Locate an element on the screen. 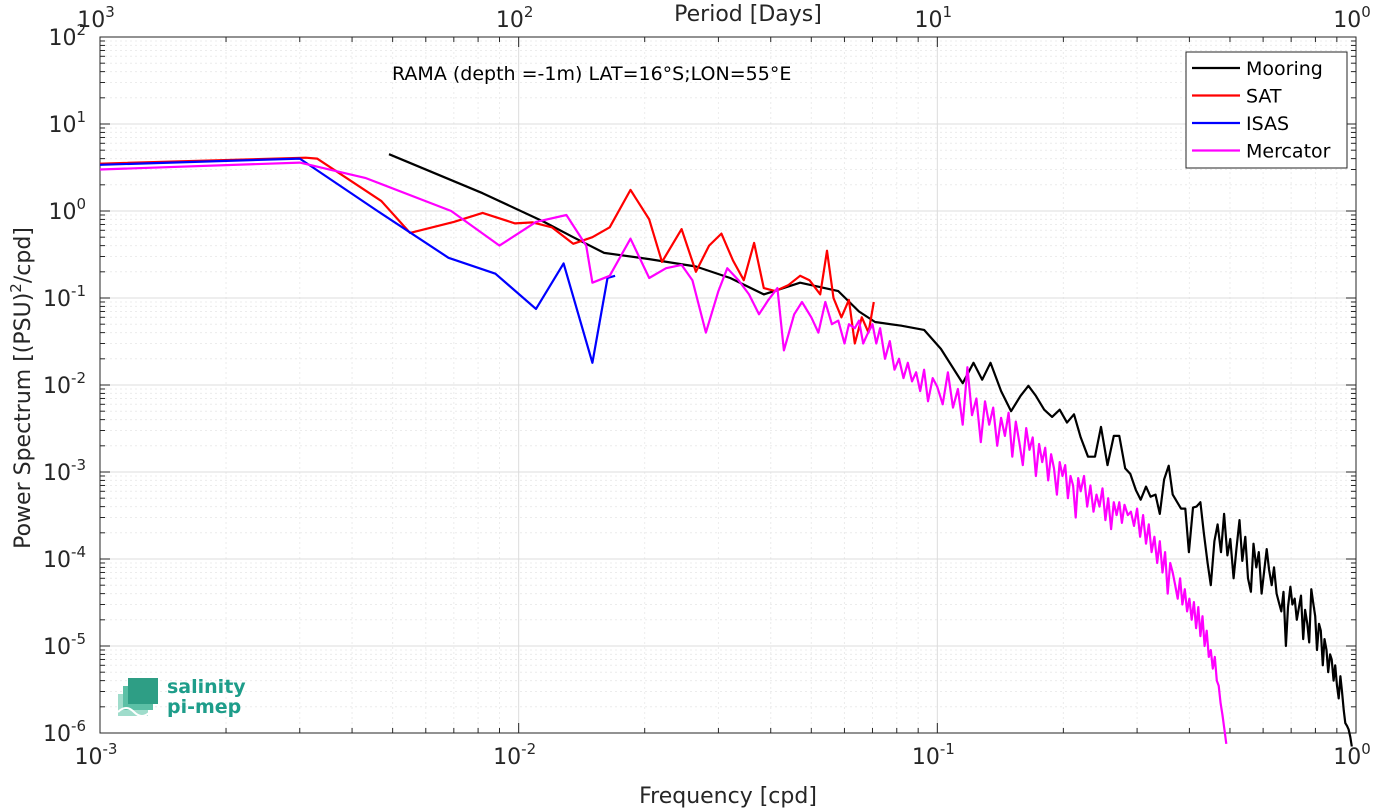 Image resolution: width=1383 pixels, height=809 pixels. y-tick-label: 10⁻⁶ is located at coordinates (64, 732).